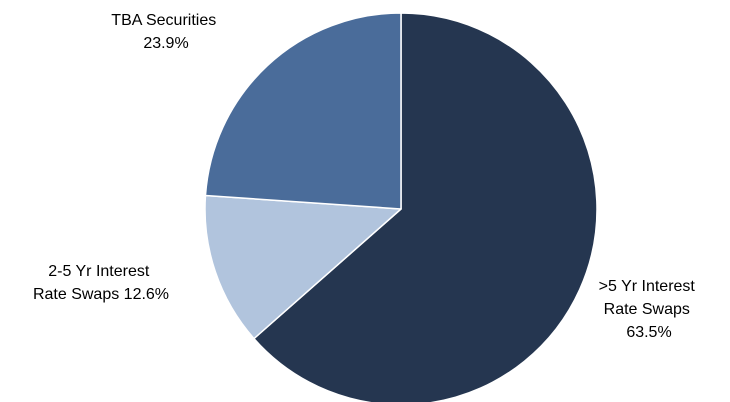  I want to click on pie-slice-tba-securities, so click(303, 111).